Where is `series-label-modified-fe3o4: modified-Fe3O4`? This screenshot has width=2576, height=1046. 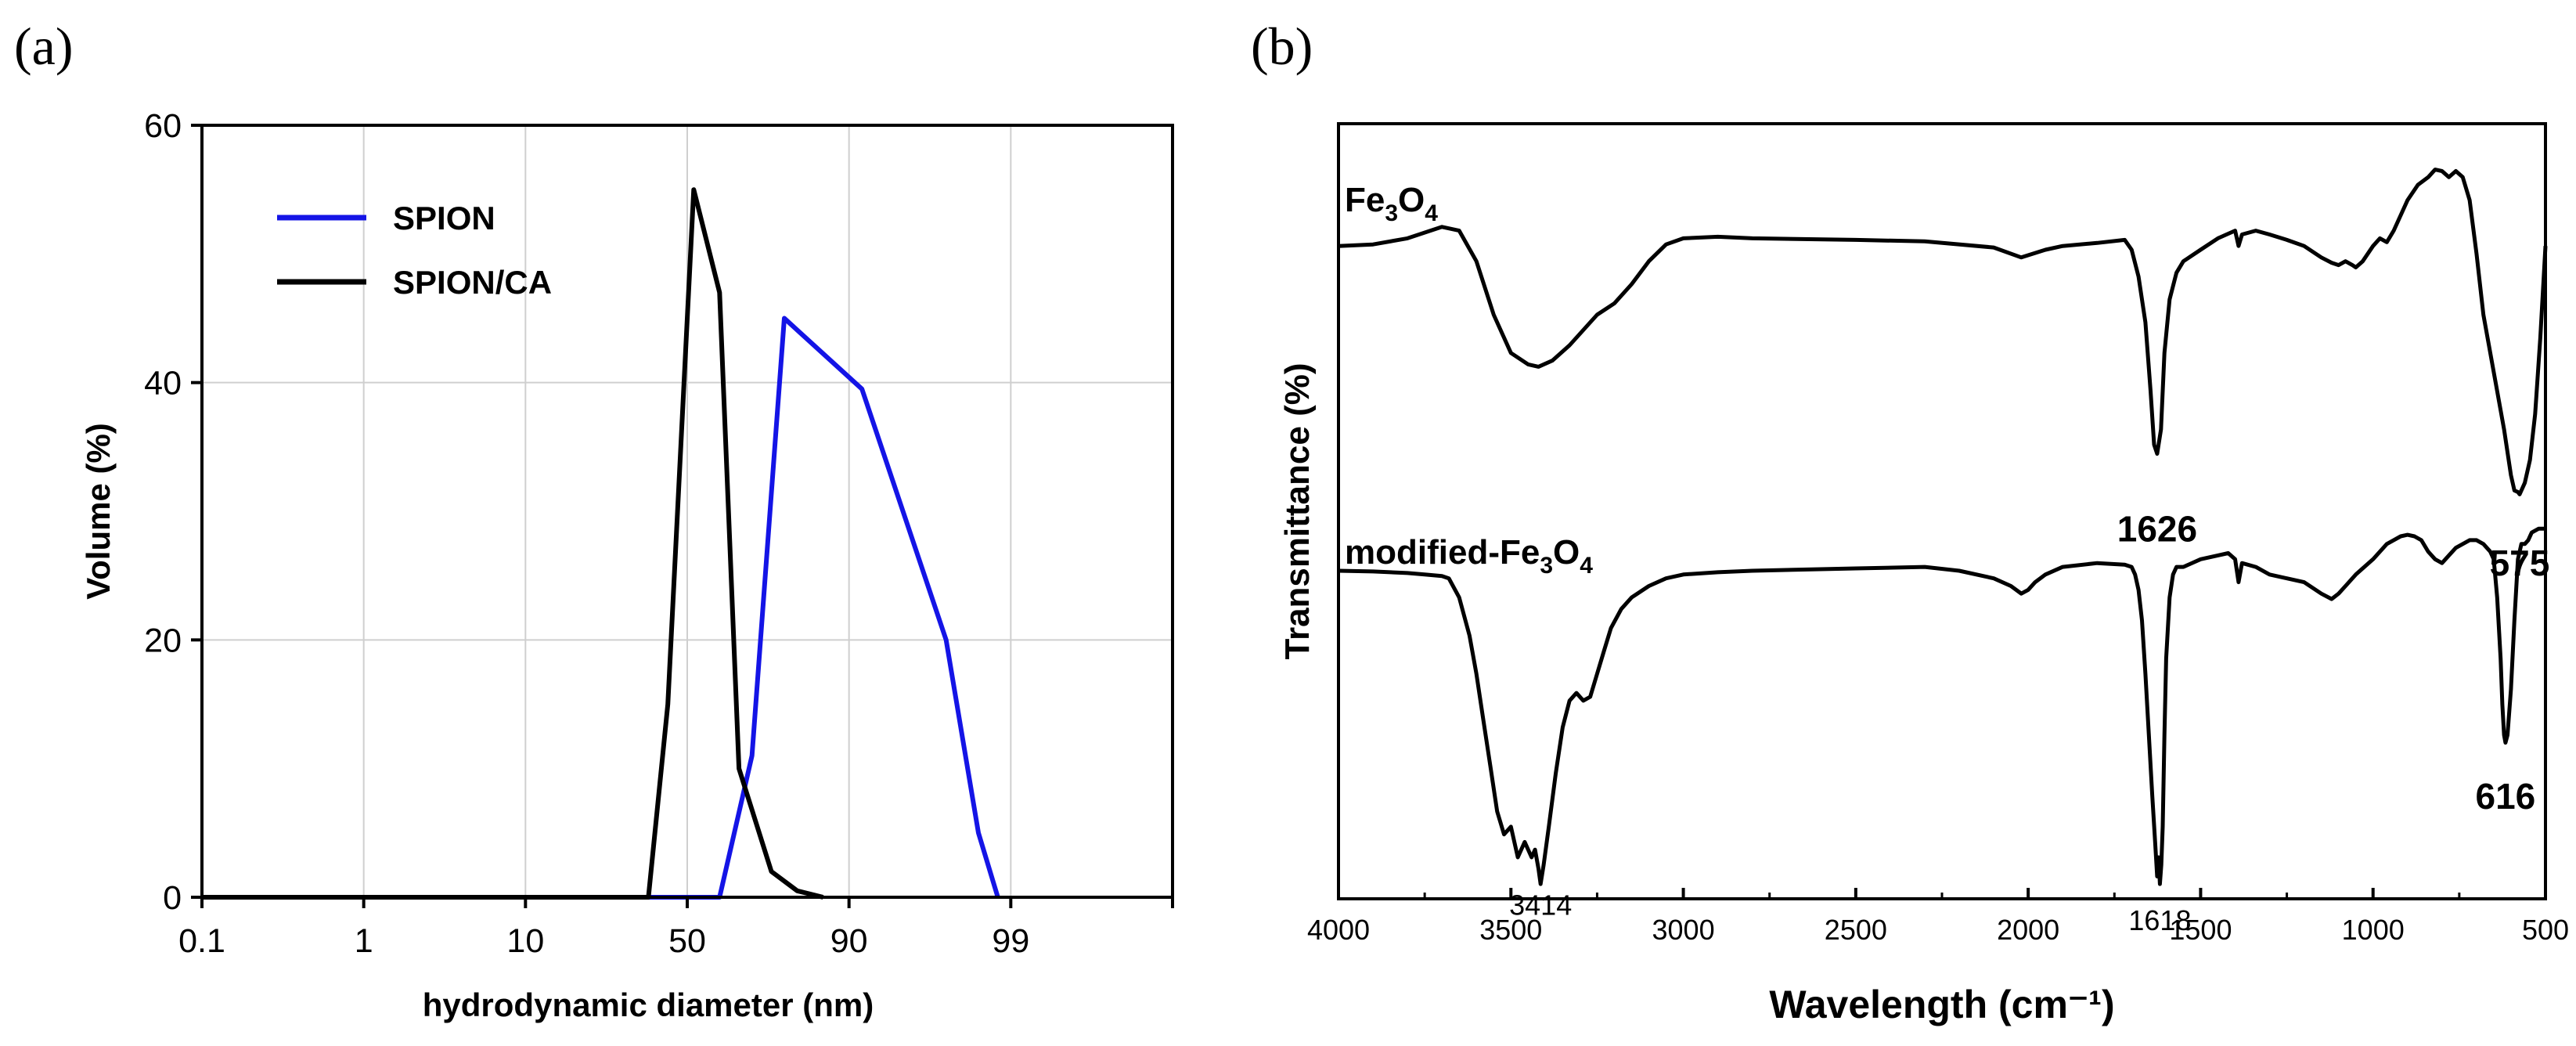
series-label-modified-fe3o4: modified-Fe3O4 is located at coordinates (1469, 556).